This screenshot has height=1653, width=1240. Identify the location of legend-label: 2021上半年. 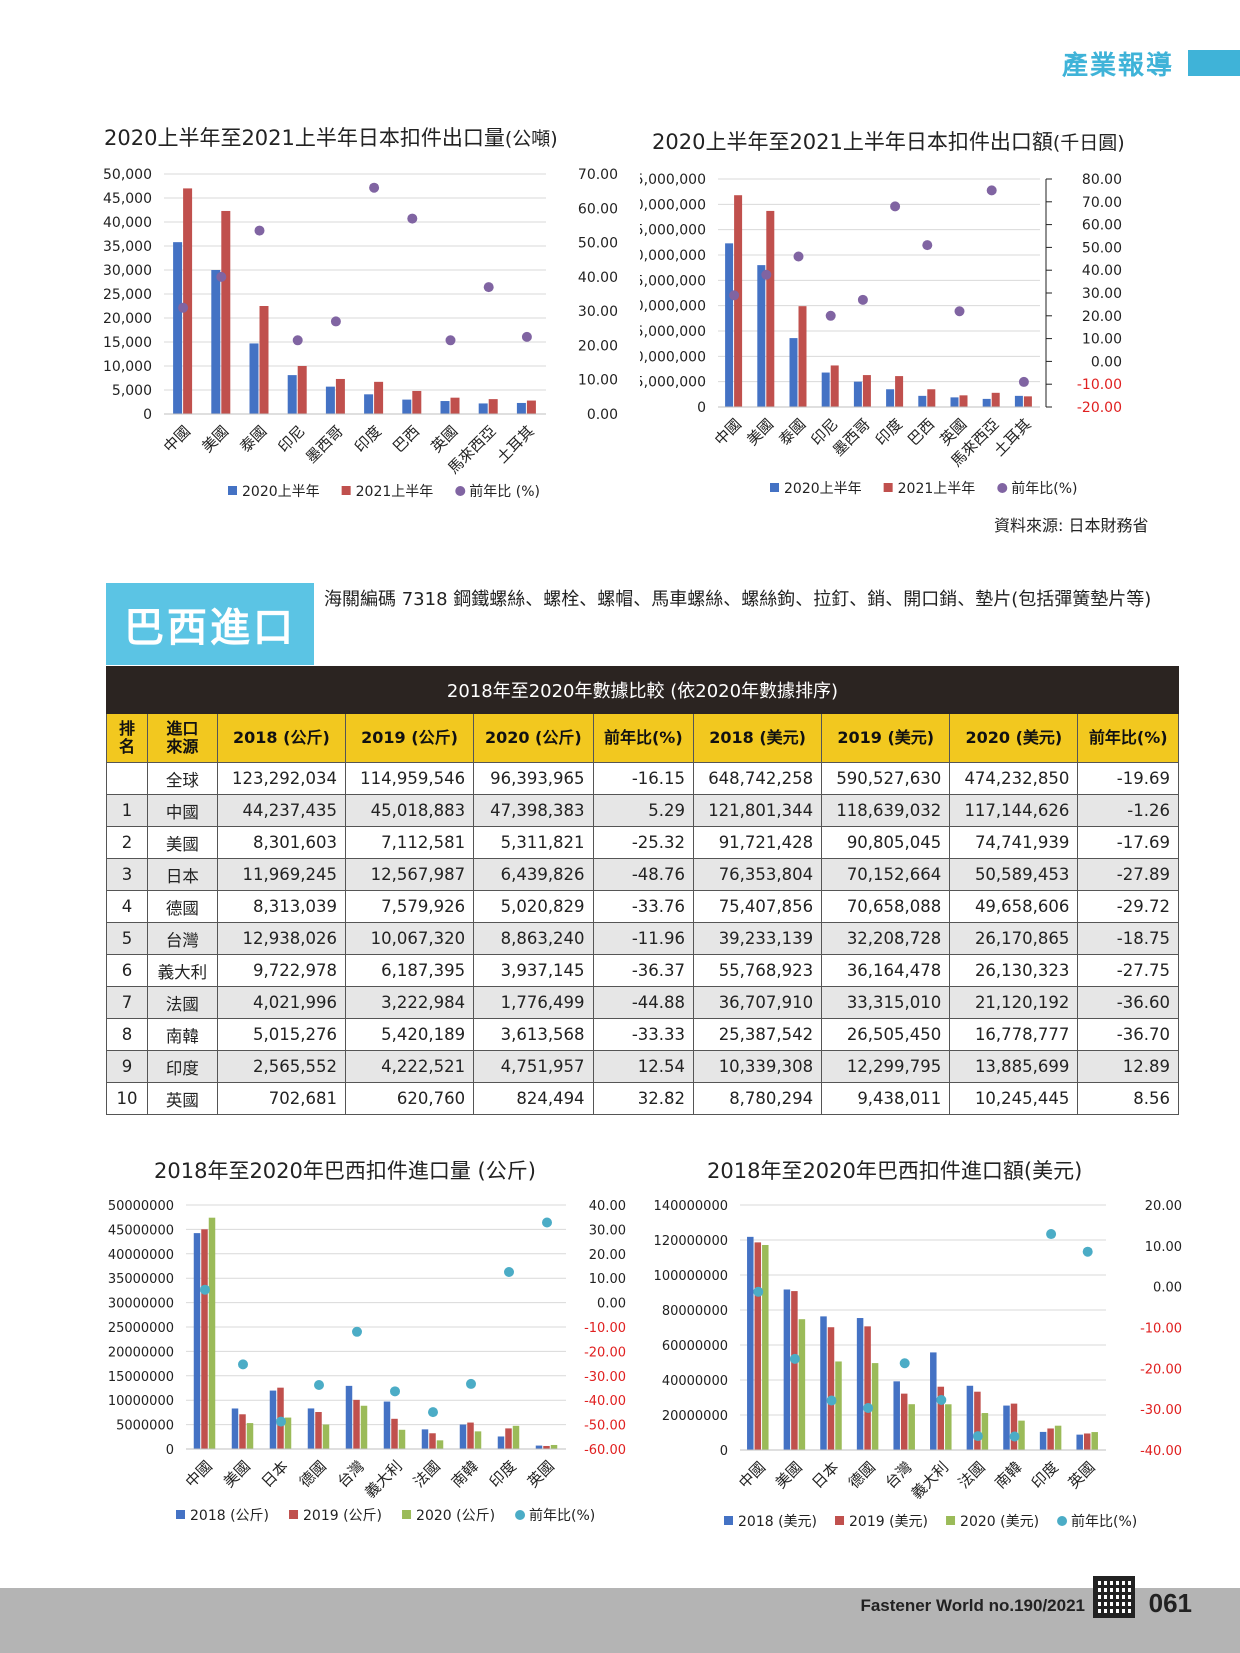
(937, 489).